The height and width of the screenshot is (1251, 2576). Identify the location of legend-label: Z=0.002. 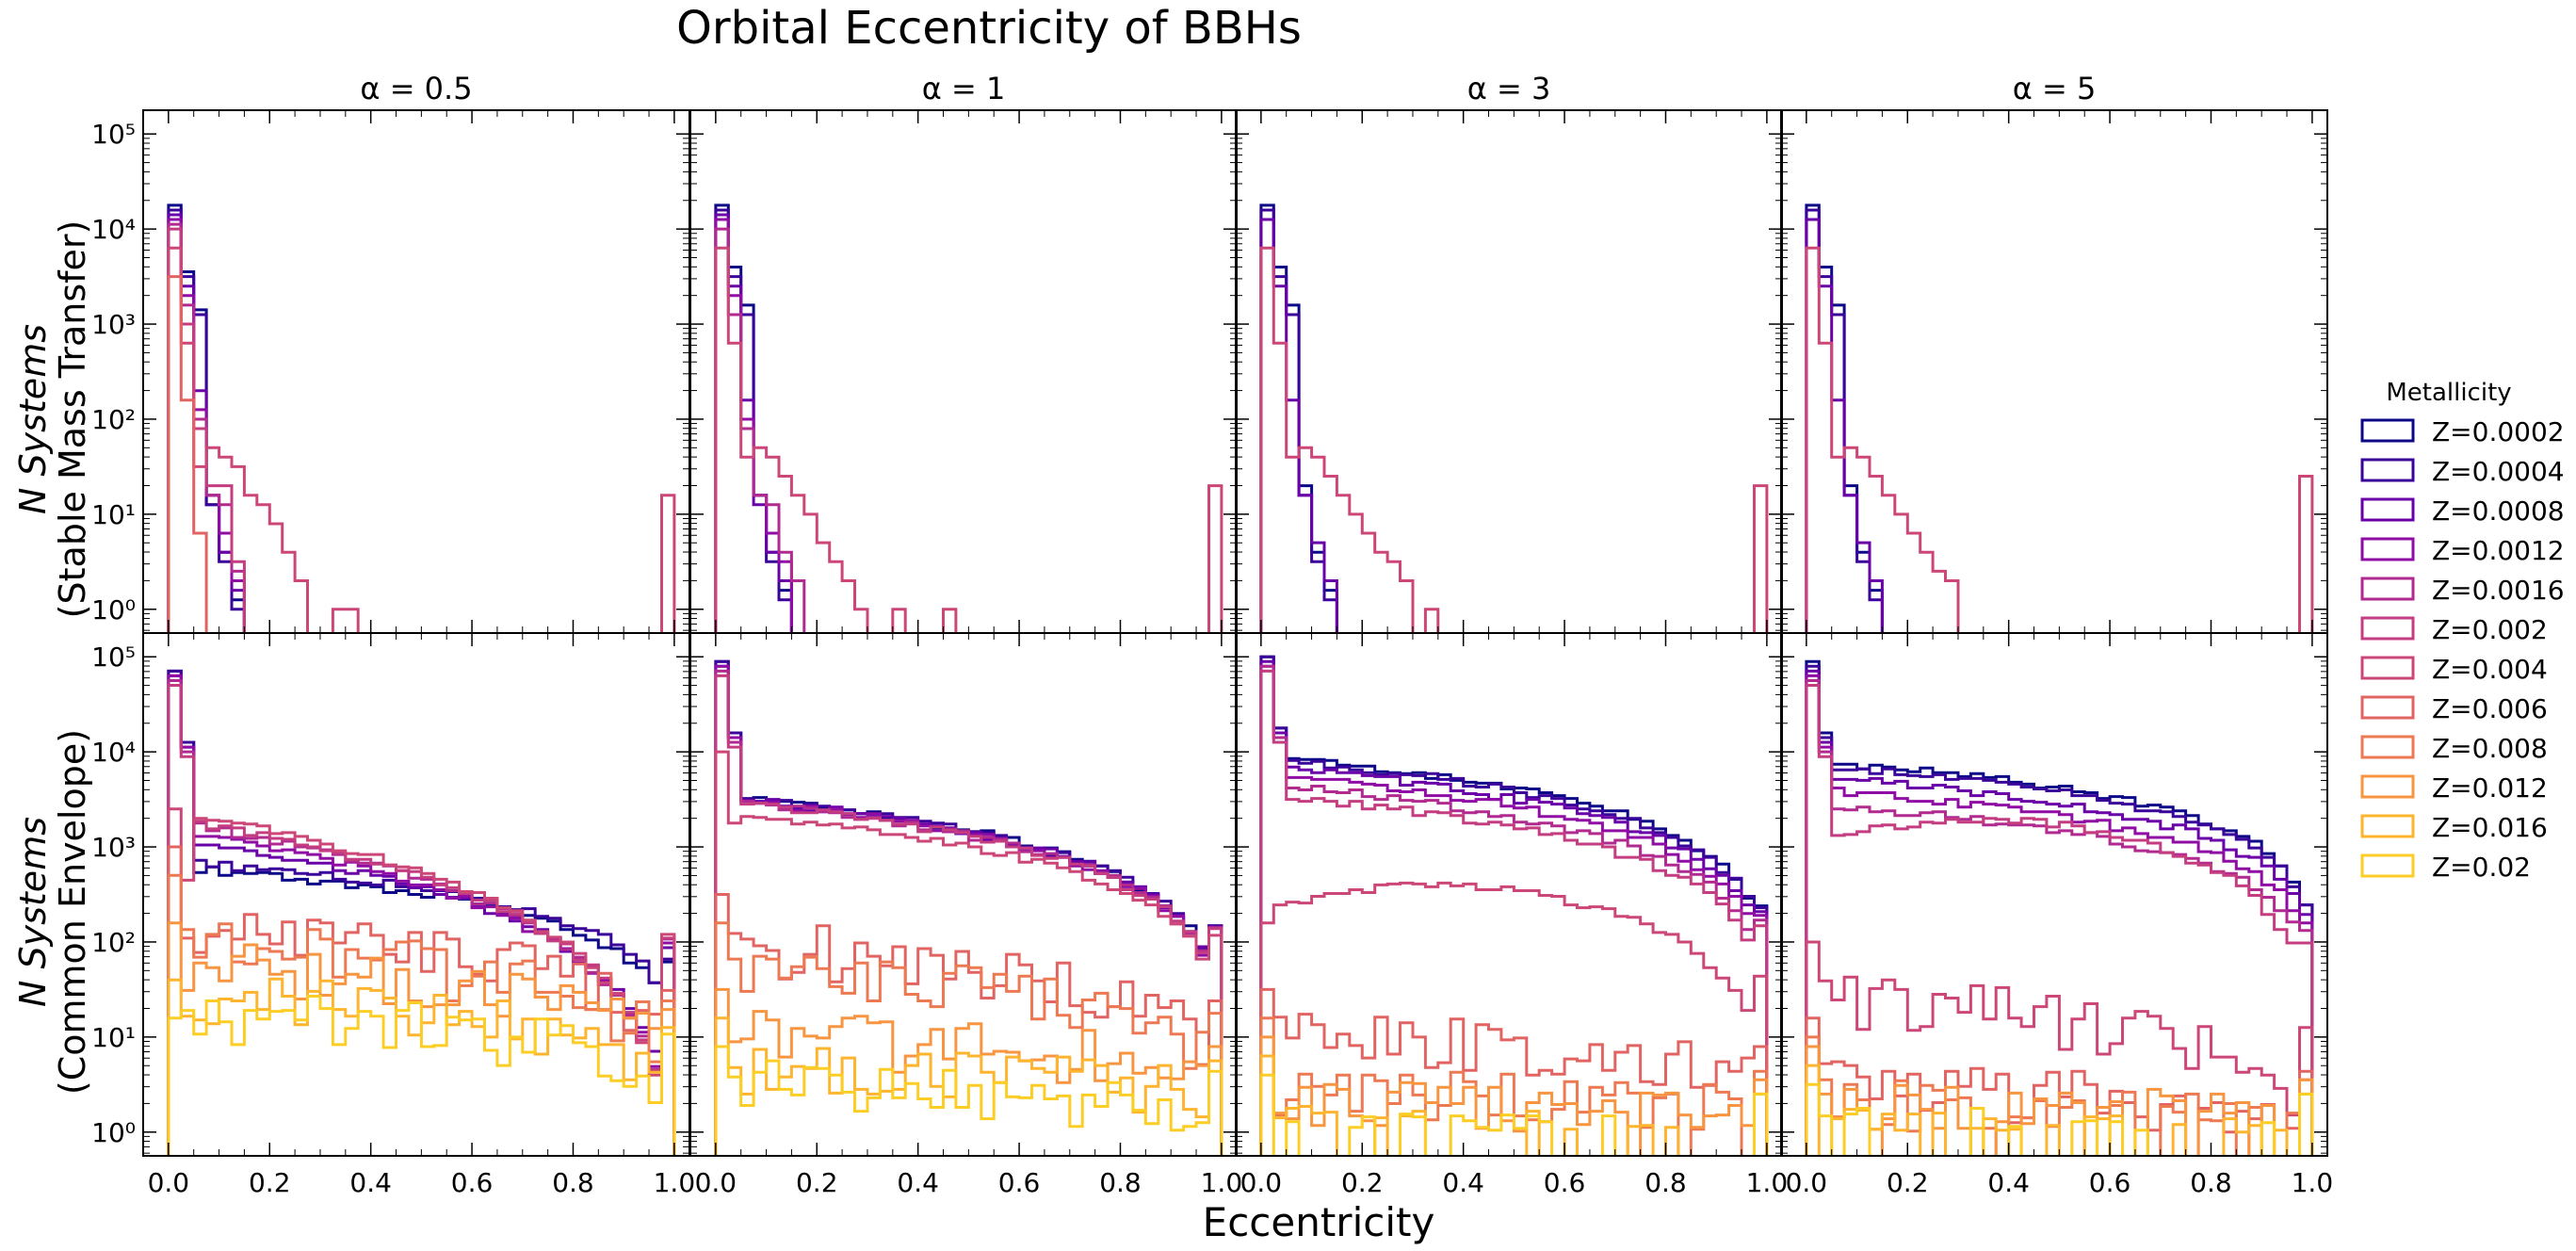
(2490, 629).